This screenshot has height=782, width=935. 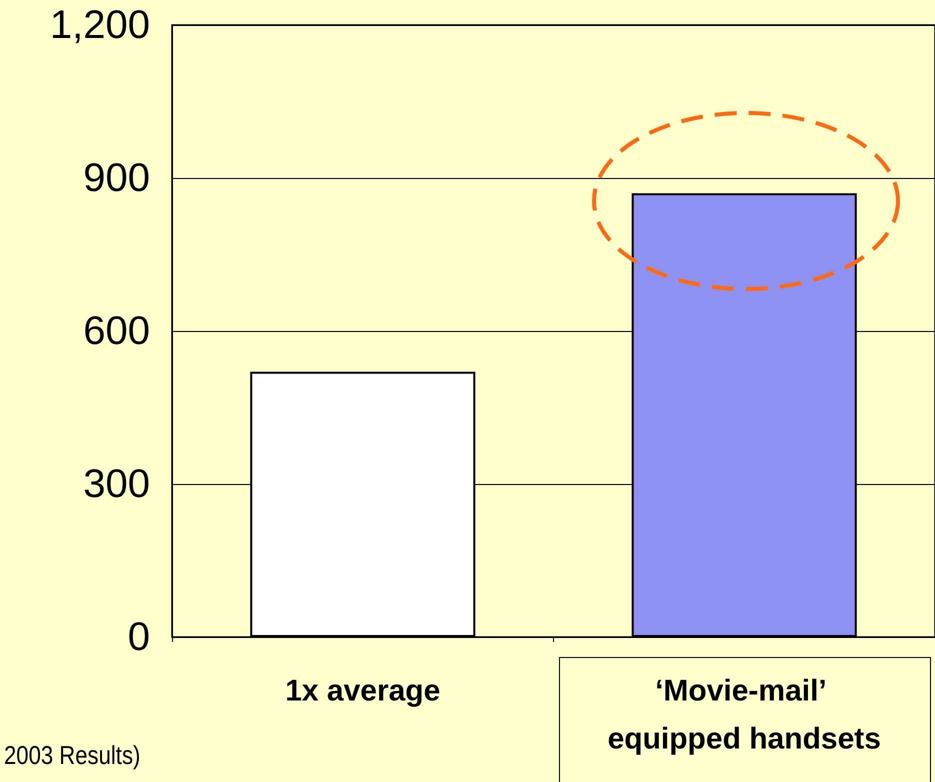 I want to click on y-tick-label: 600, so click(x=116, y=331).